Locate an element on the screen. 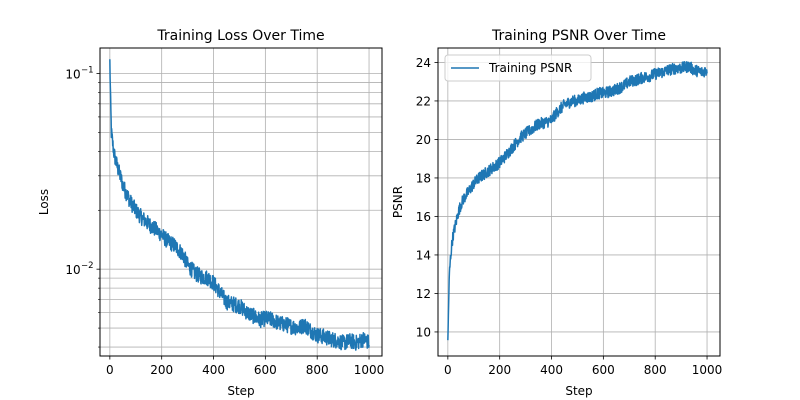 Image resolution: width=800 pixels, height=400 pixels. loss-y-tick-exponent: −1 is located at coordinates (87, 71).